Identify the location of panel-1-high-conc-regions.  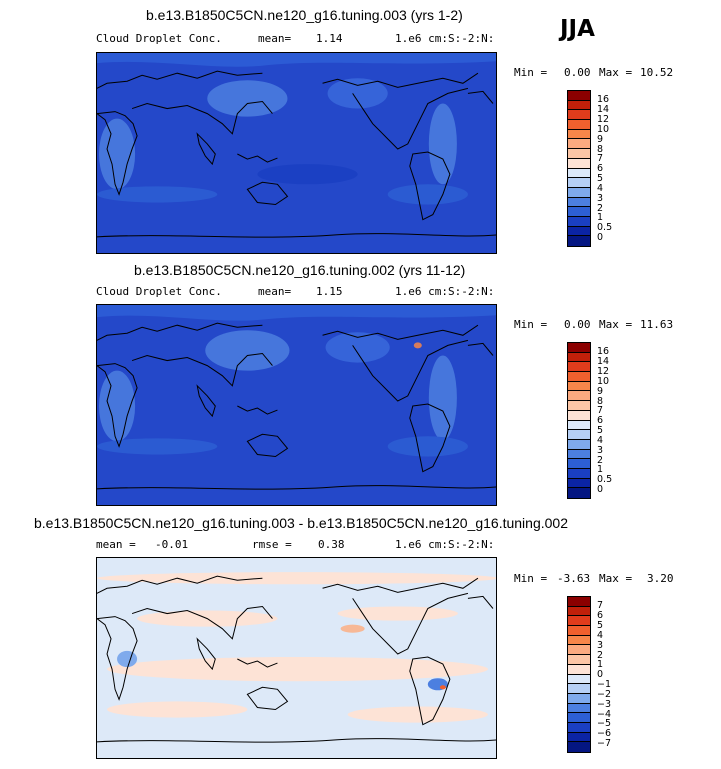
(296, 129).